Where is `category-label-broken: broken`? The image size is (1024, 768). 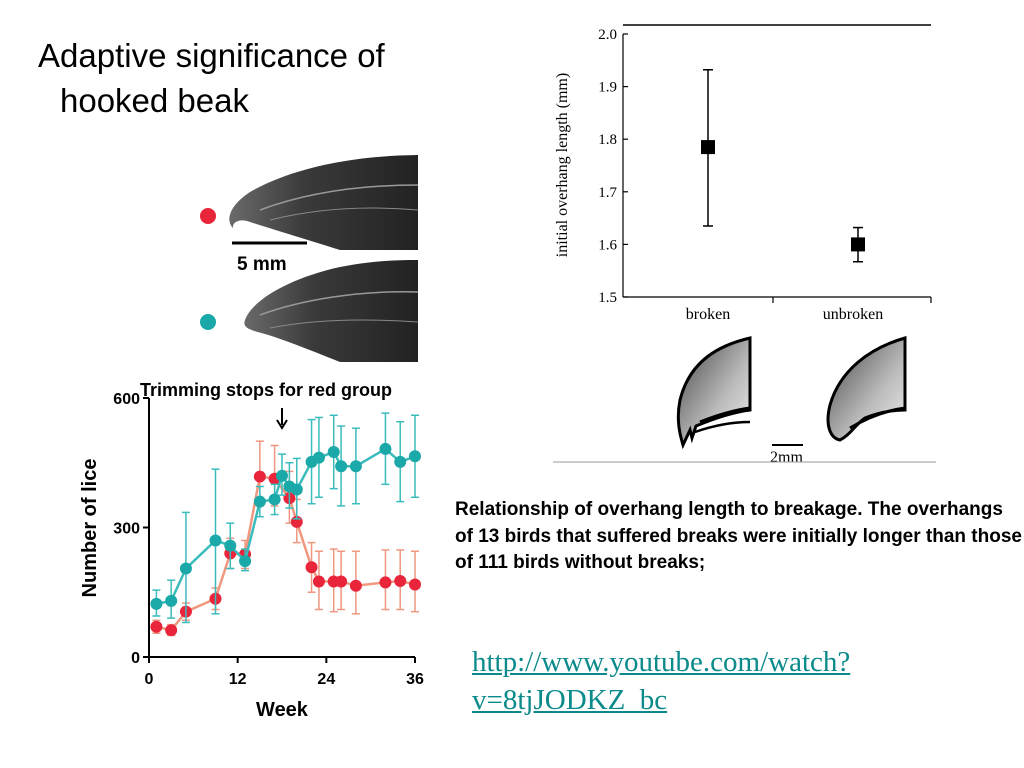
category-label-broken: broken is located at coordinates (708, 314).